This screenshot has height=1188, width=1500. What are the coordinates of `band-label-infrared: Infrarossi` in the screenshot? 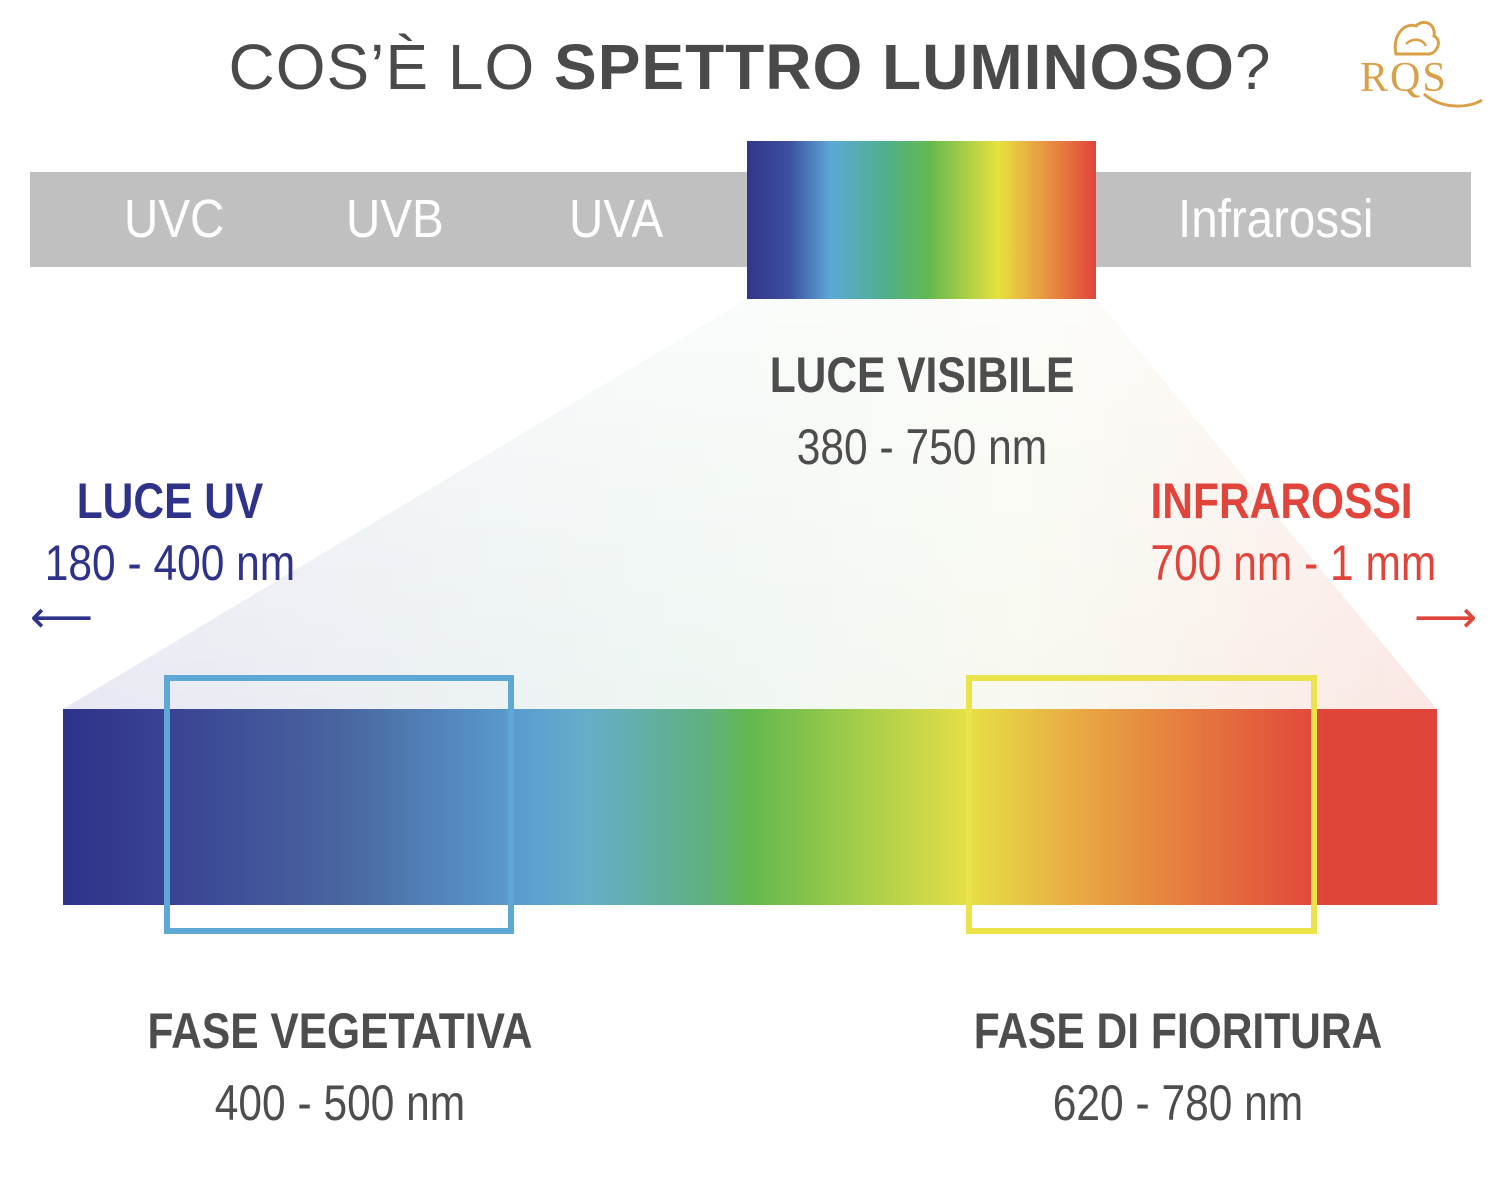 It's located at (1276, 219).